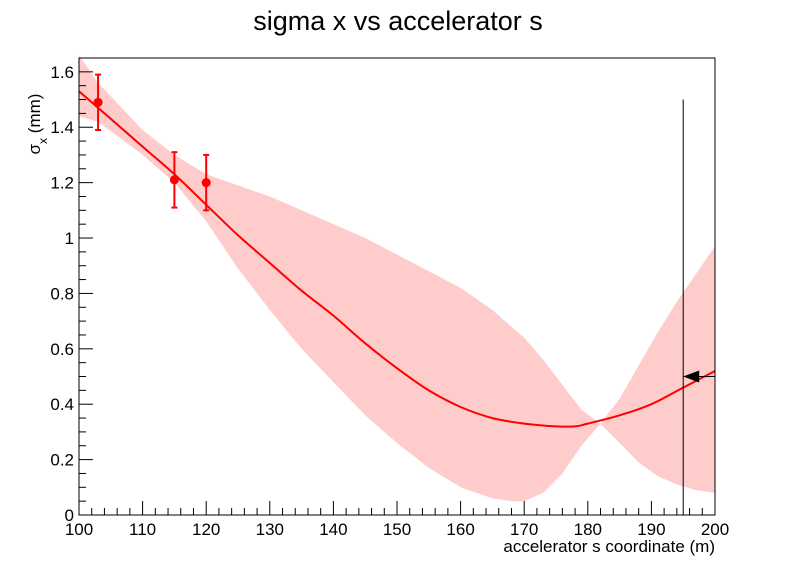 The width and height of the screenshot is (796, 572). What do you see at coordinates (37, 124) in the screenshot?
I see `y-axis-label: σx (mm)` at bounding box center [37, 124].